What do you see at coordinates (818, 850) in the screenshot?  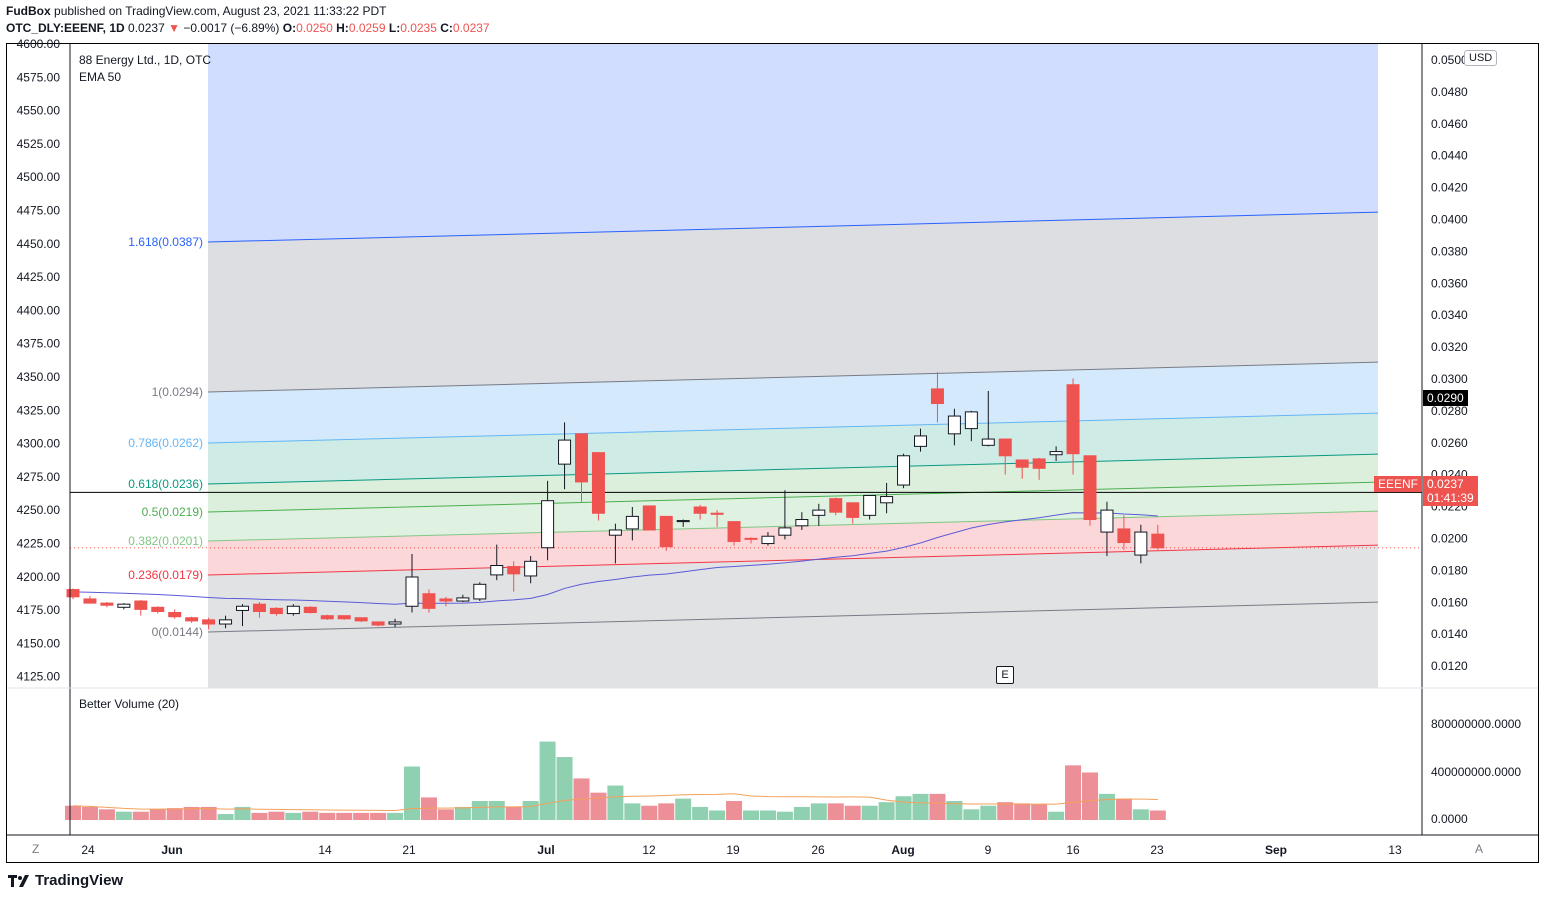 I see `time-axis-label: 26` at bounding box center [818, 850].